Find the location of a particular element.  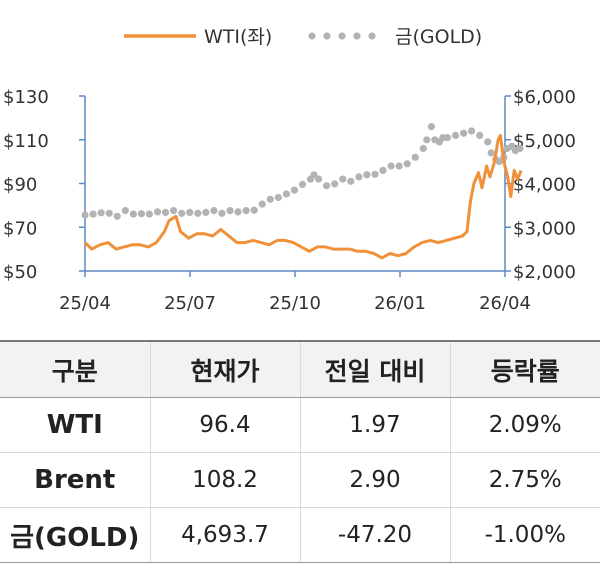

table-header-row: 구분 현재가 전일 대비 등락률 is located at coordinates (300, 369).